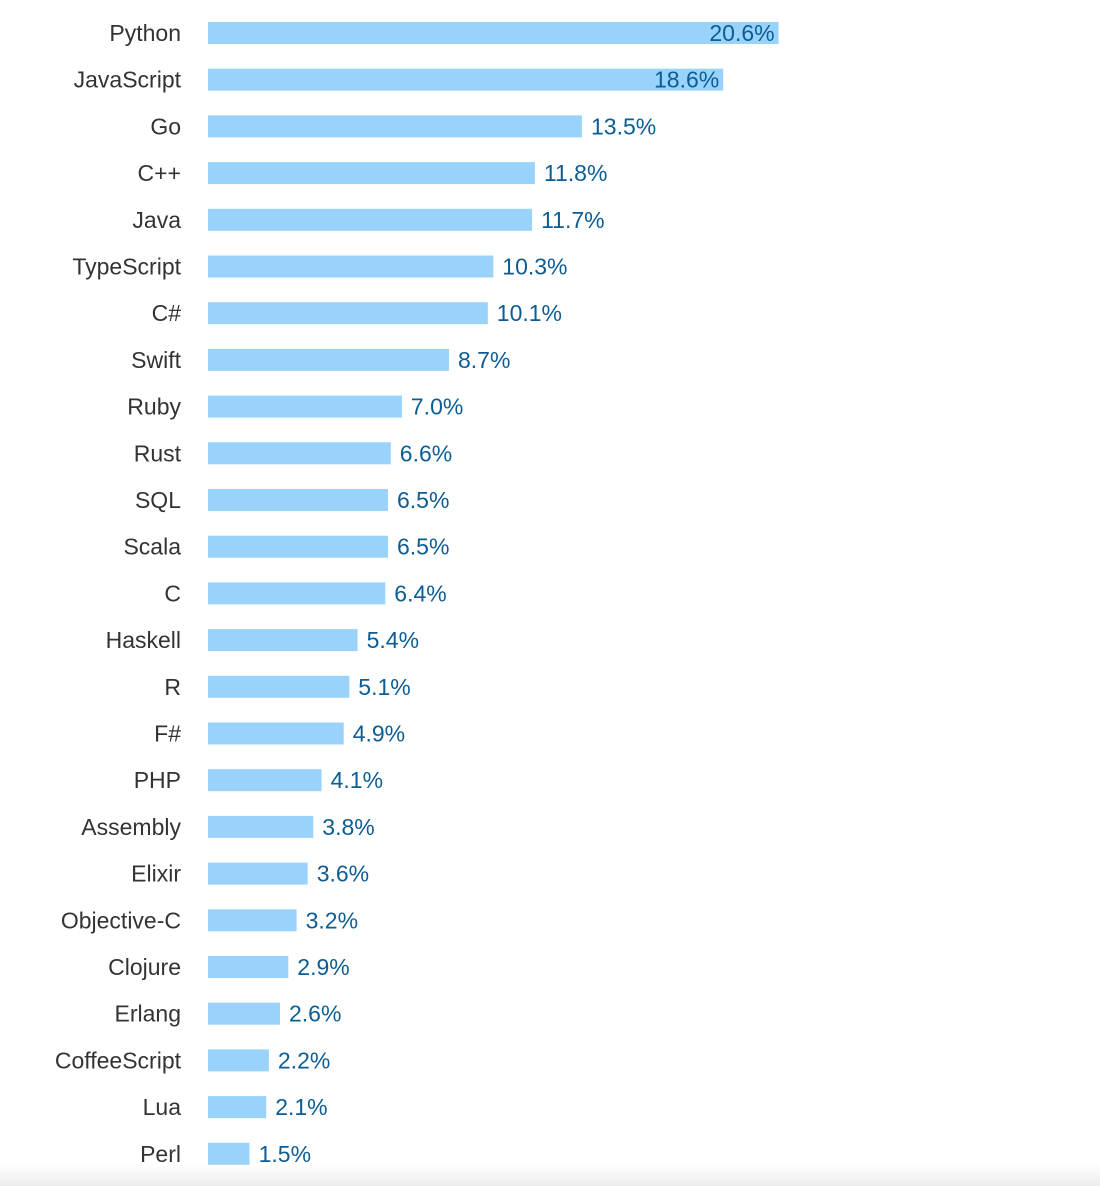 The height and width of the screenshot is (1186, 1100). Describe the element at coordinates (534, 267) in the screenshot. I see `value-label: 10.3%` at that location.